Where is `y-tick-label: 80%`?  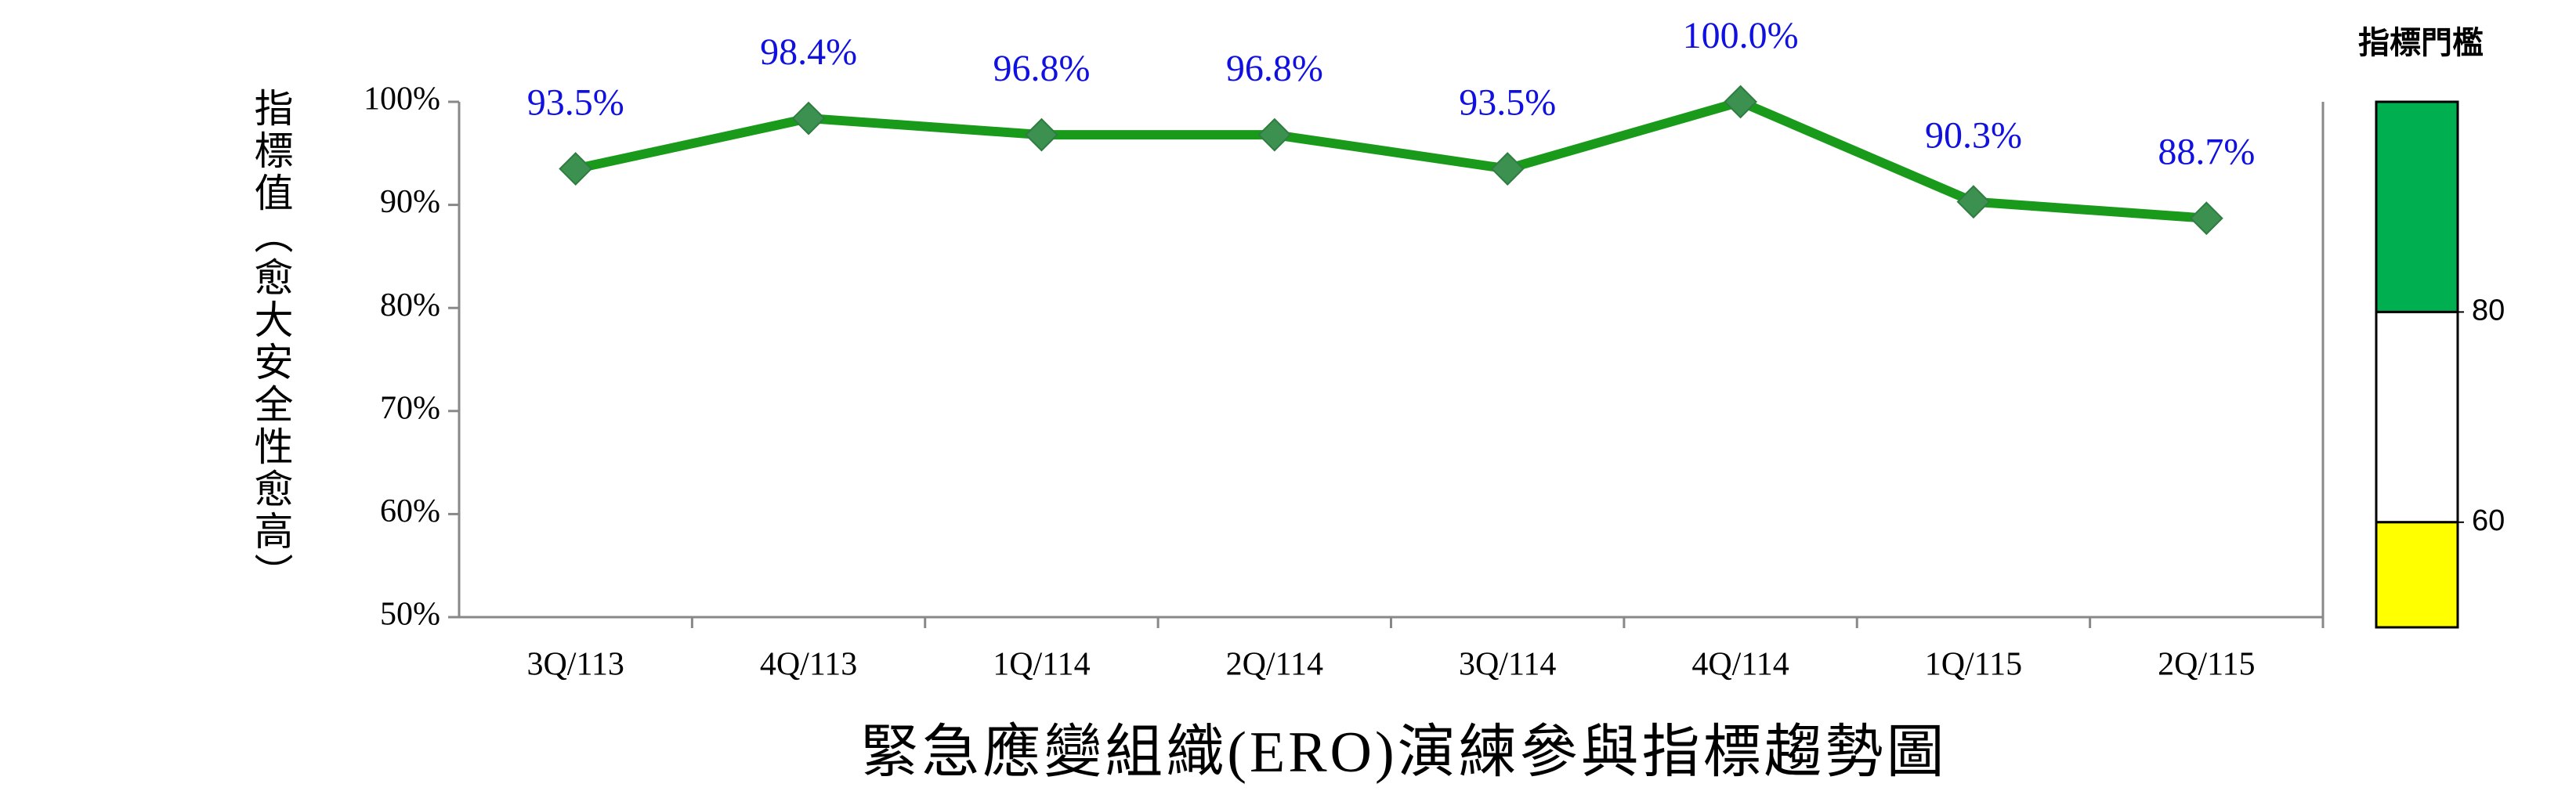
y-tick-label: 80% is located at coordinates (410, 305).